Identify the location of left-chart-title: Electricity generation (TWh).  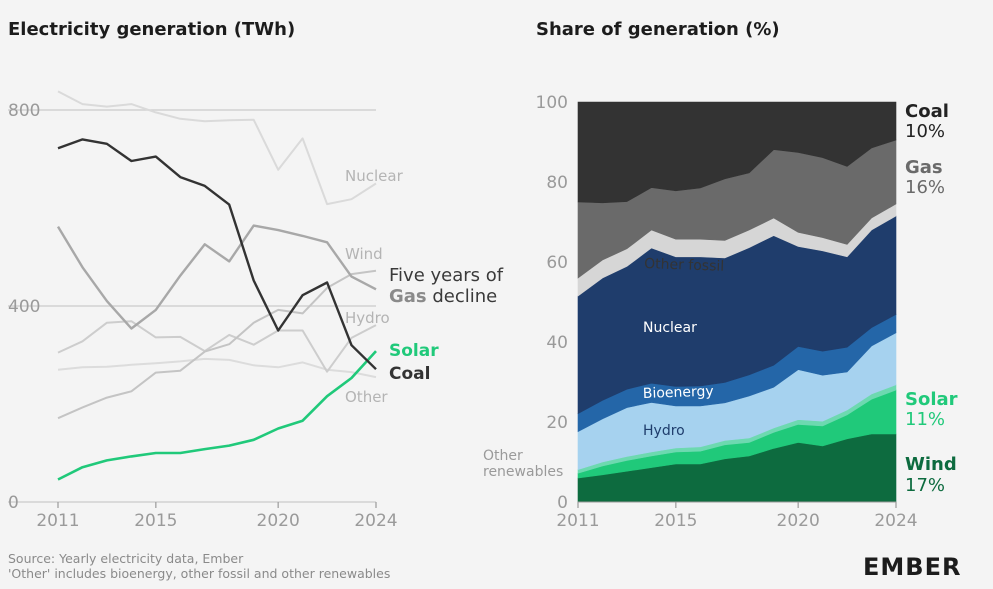
(152, 29).